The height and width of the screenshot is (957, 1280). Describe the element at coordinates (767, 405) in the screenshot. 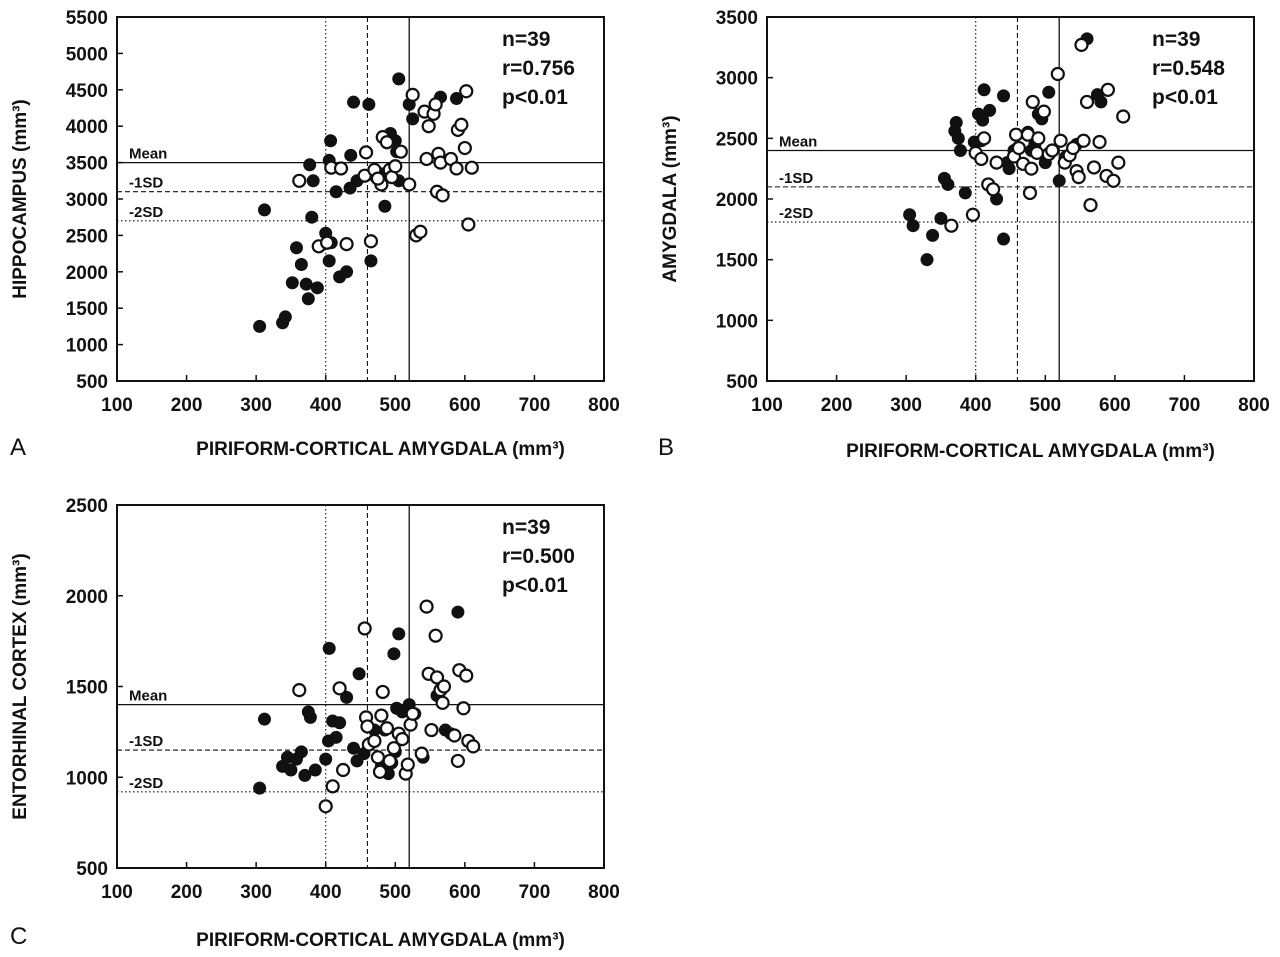

I see `panel-b-x-tick-label: 100` at that location.